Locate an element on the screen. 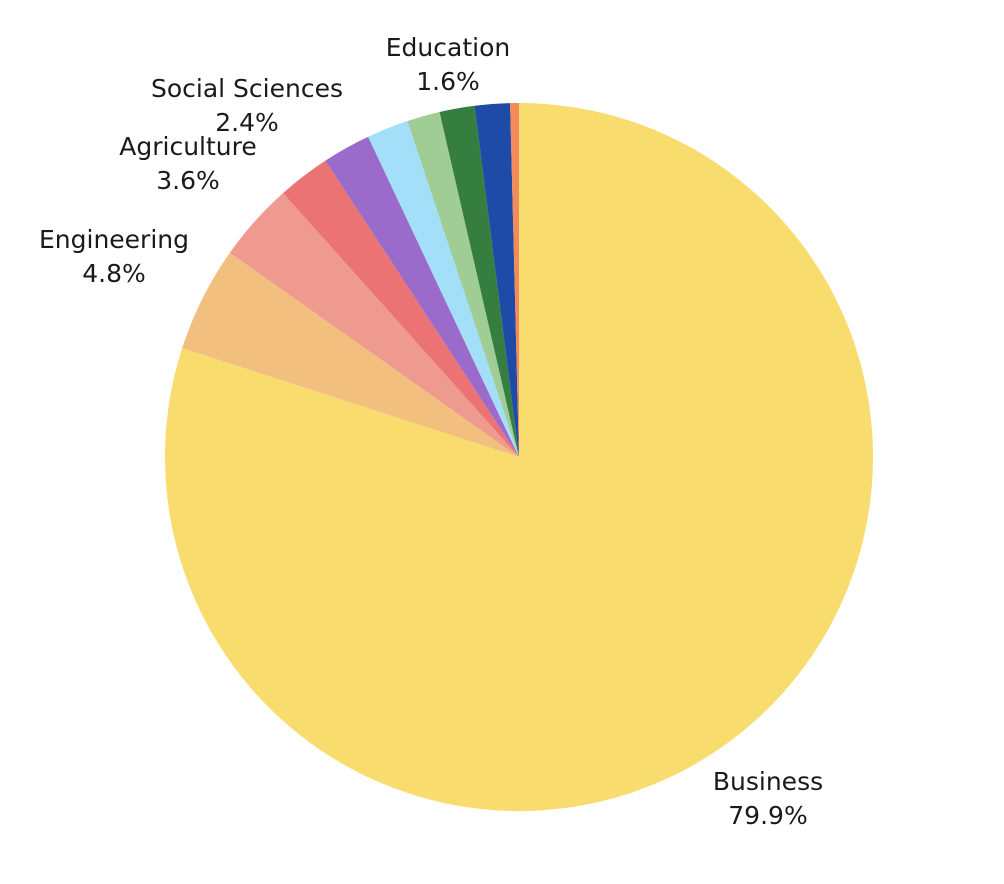 Image resolution: width=1004 pixels, height=884 pixels. slice-label: Business is located at coordinates (768, 781).